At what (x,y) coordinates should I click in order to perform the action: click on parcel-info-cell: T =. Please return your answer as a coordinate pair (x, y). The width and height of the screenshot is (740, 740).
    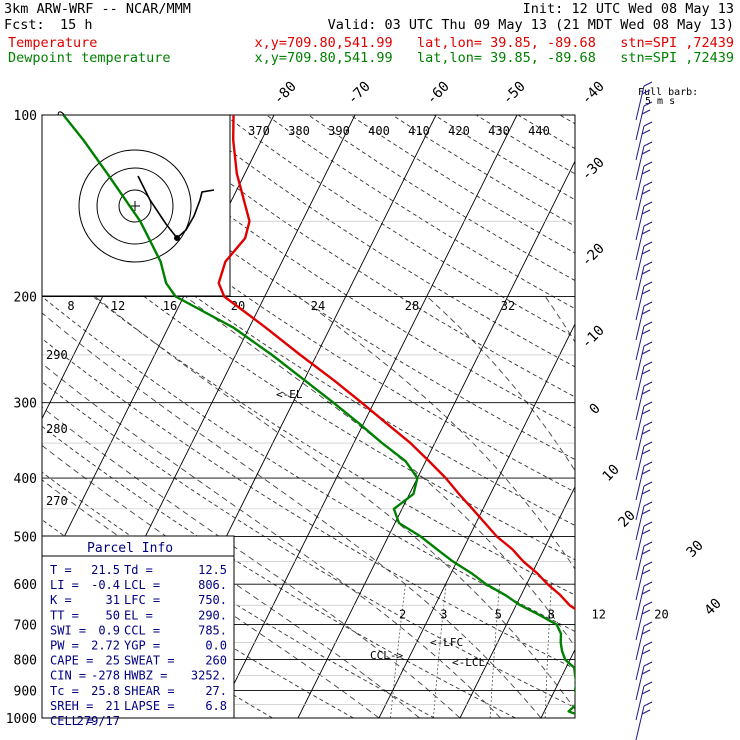
    Looking at the image, I should click on (61, 570).